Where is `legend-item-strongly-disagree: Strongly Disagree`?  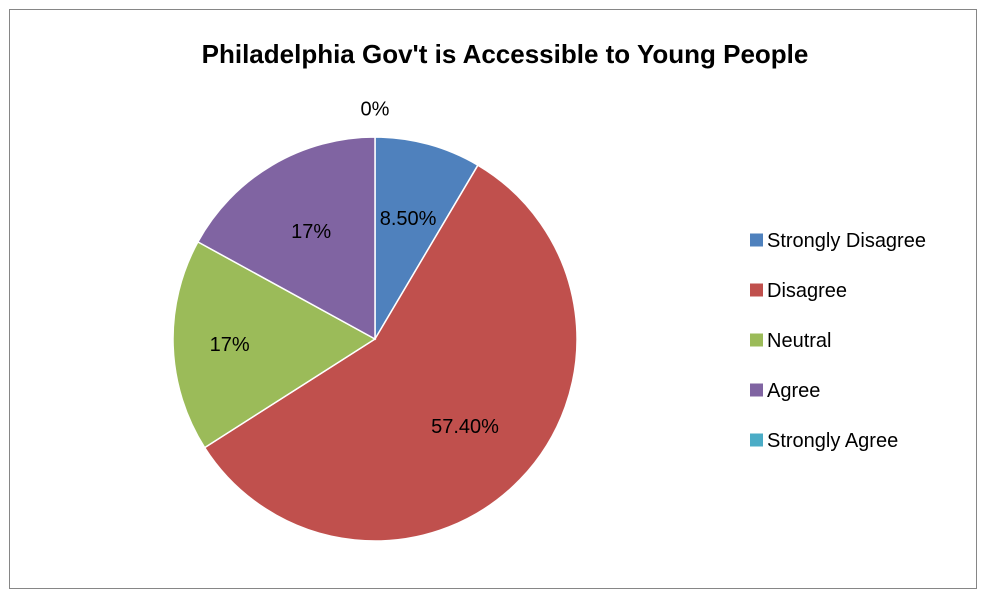 legend-item-strongly-disagree: Strongly Disagree is located at coordinates (838, 241).